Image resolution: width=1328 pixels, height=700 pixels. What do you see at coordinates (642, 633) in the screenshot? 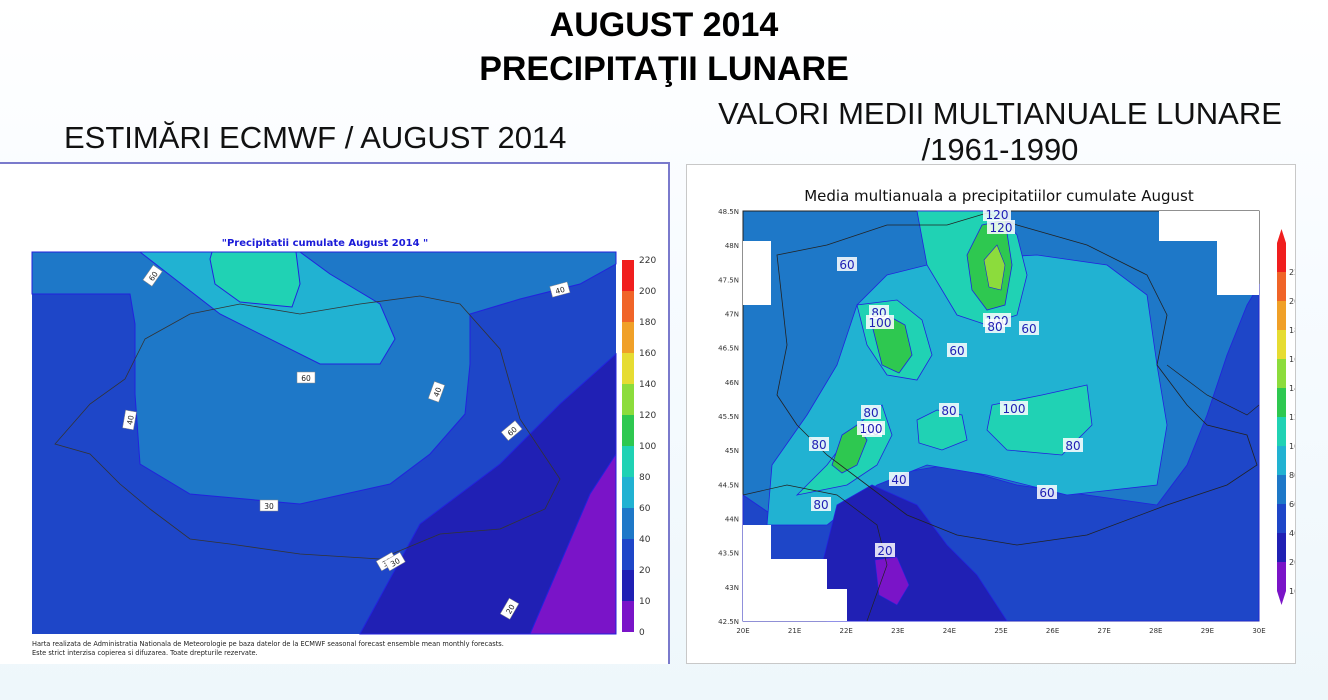
I see `colorbar-tick-label: 0` at bounding box center [642, 633].